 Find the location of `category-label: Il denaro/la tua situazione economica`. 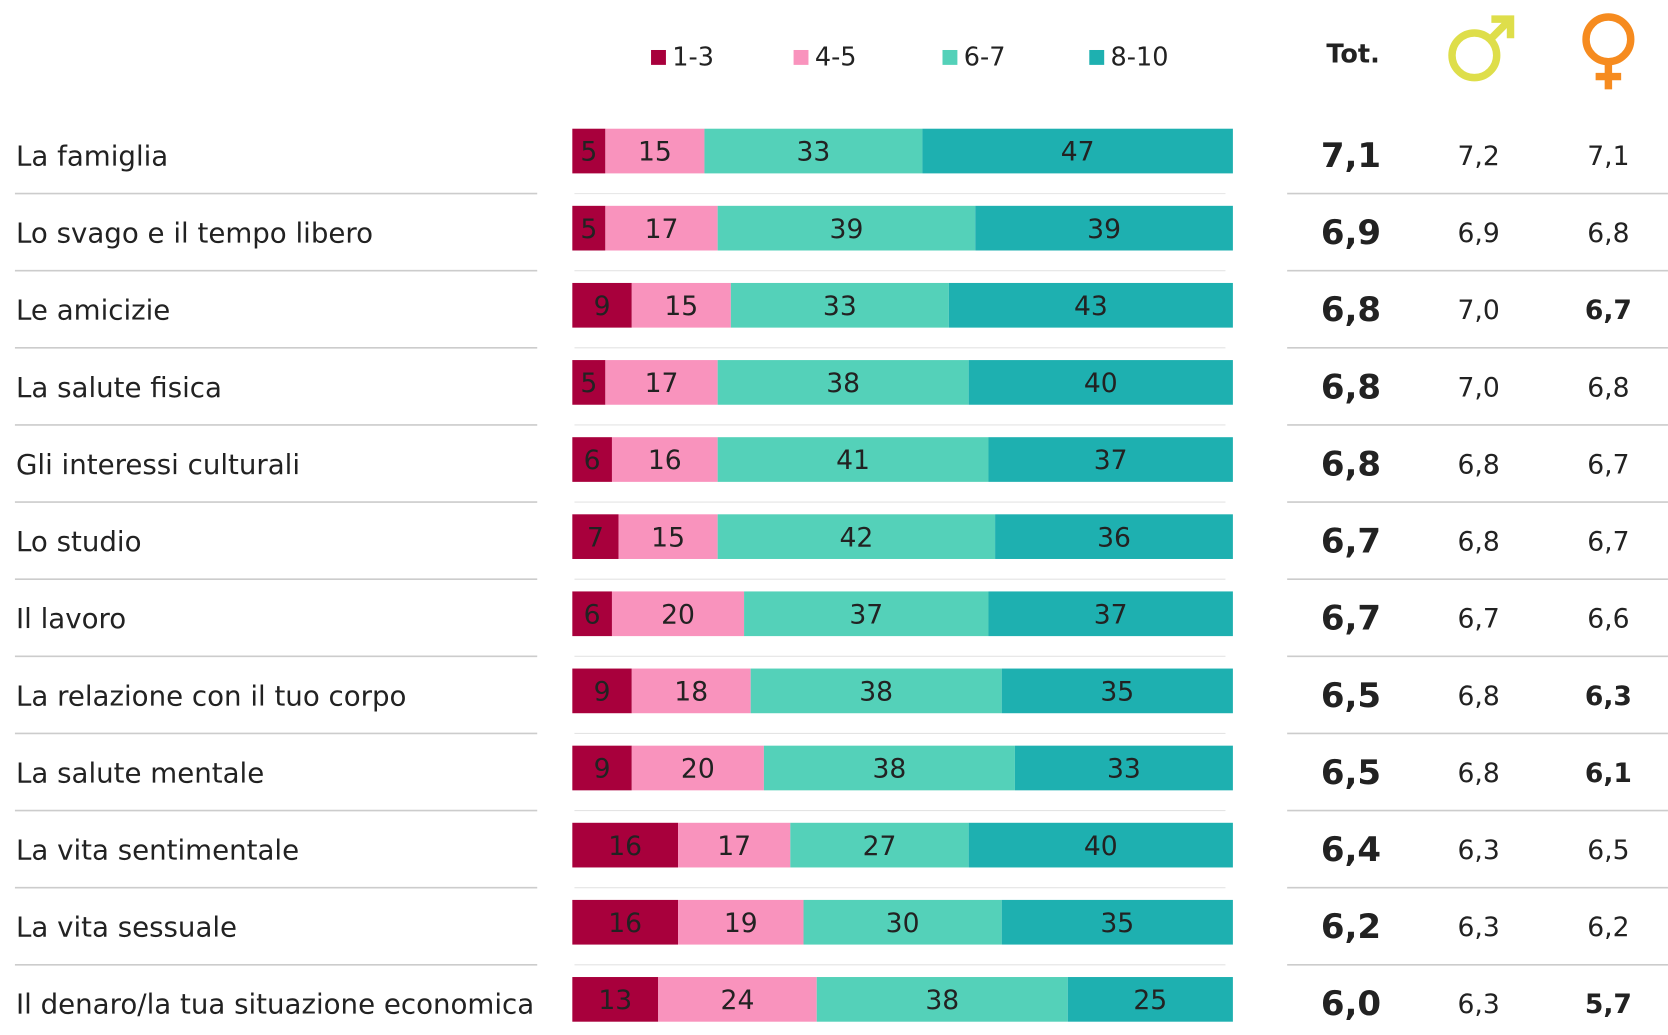

category-label: Il denaro/la tua situazione economica is located at coordinates (275, 1004).